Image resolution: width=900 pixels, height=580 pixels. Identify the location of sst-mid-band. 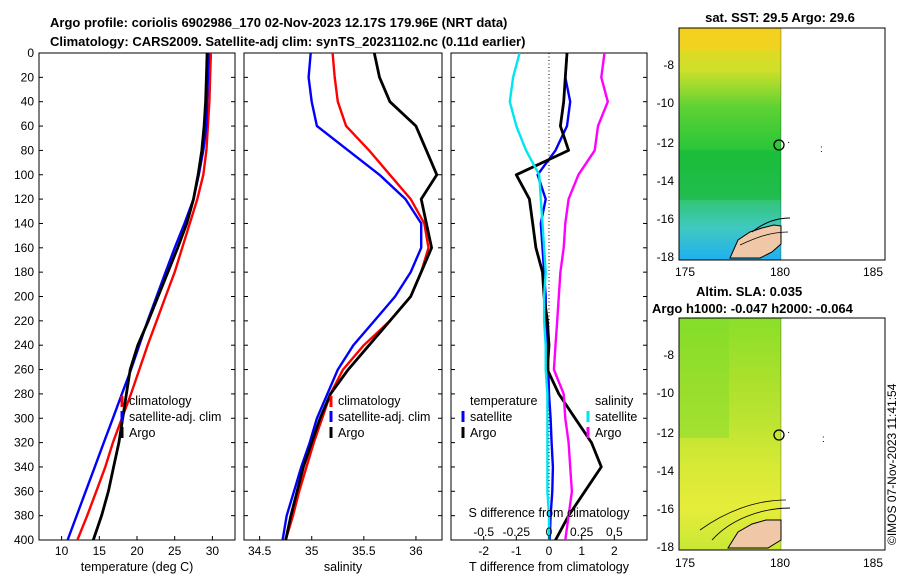
(730, 175).